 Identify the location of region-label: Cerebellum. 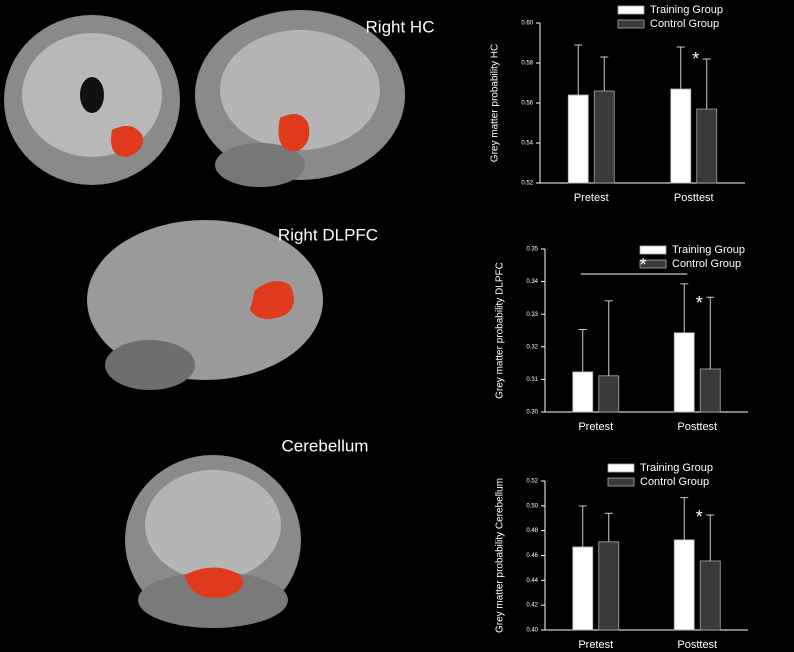
(325, 445).